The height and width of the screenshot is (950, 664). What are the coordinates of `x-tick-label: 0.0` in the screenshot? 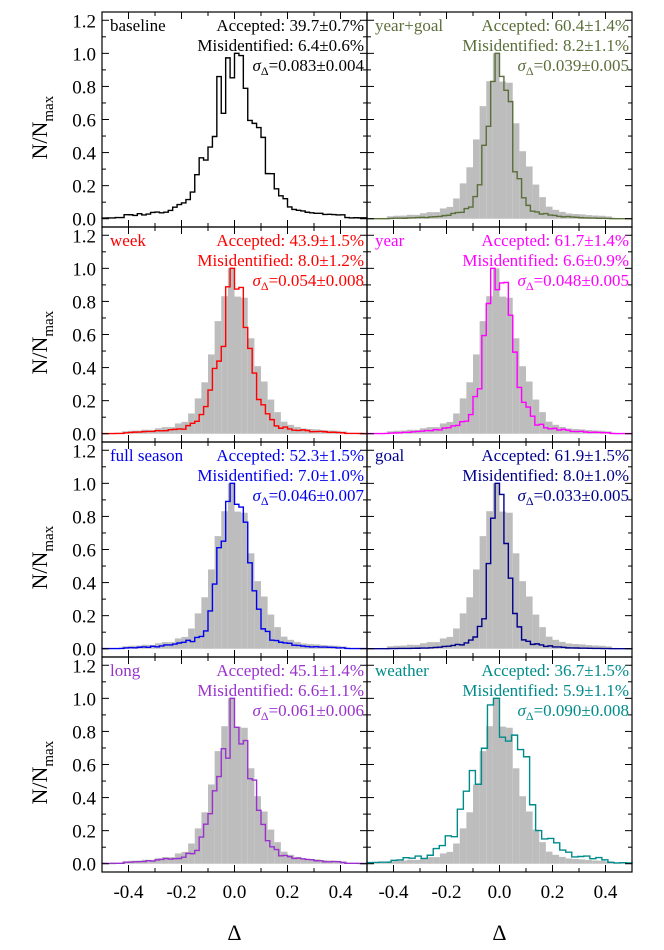 It's located at (500, 892).